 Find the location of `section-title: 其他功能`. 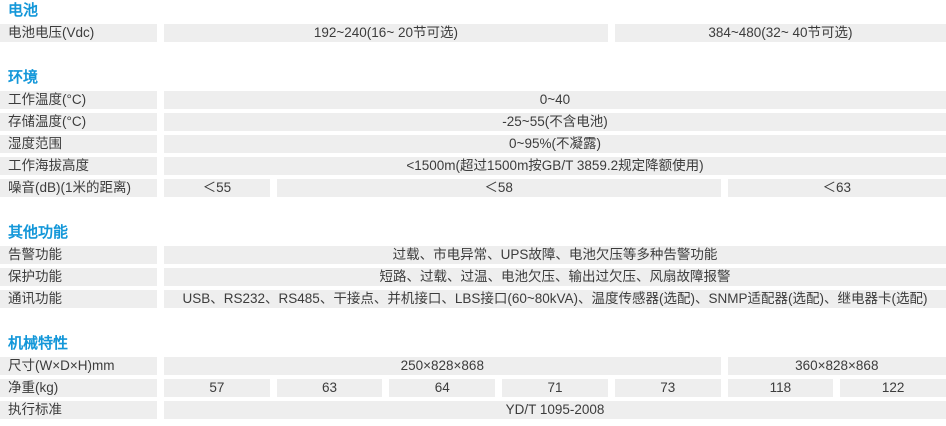

section-title: 其他功能 is located at coordinates (38, 232).